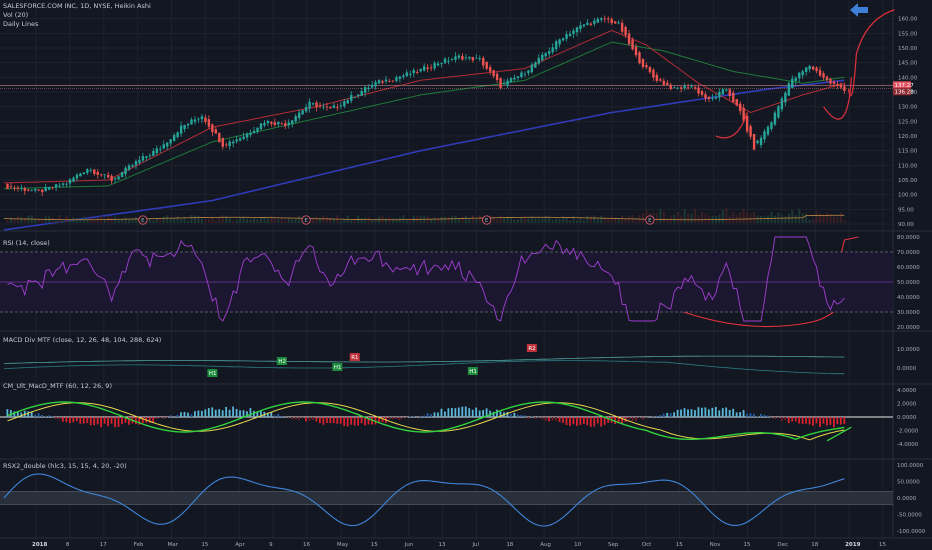 The height and width of the screenshot is (550, 932). I want to click on cm-macd-series, so click(446, 421).